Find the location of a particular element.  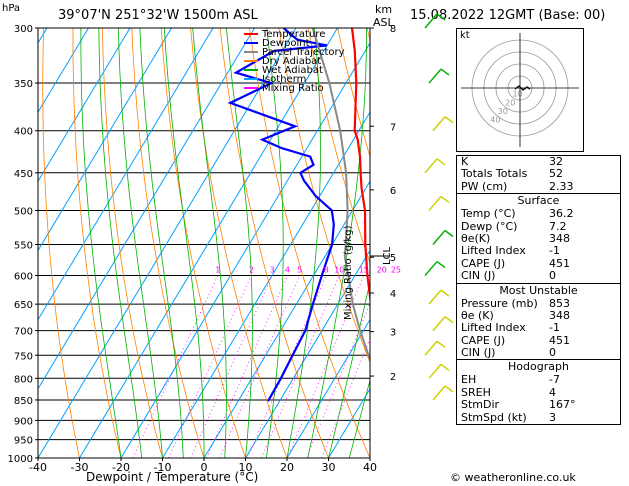

index-label: Temp (°C) is located at coordinates (488, 214).